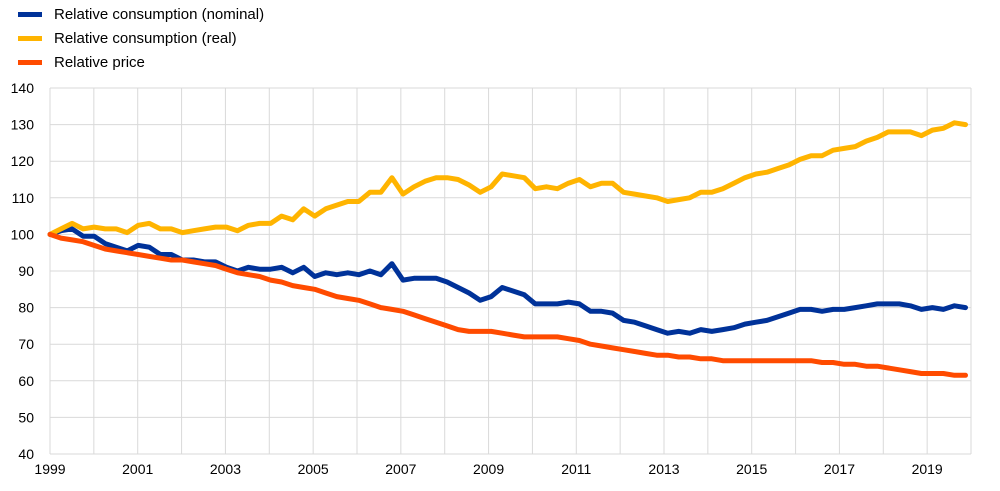 The height and width of the screenshot is (491, 1000). Describe the element at coordinates (488, 469) in the screenshot. I see `x-tick-label: 2009` at that location.